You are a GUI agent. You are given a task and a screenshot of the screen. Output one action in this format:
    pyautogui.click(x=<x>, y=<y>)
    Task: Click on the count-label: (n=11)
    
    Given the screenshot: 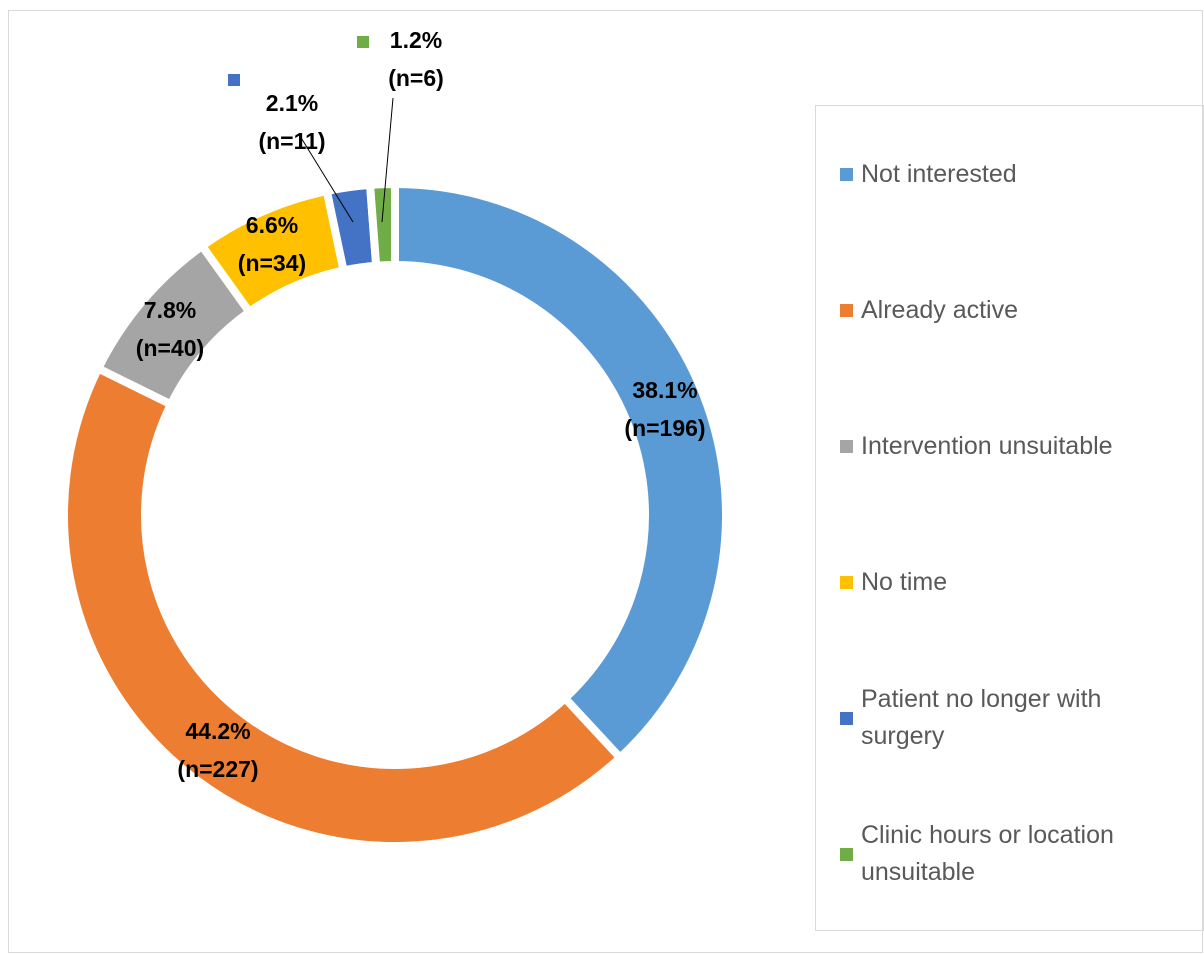 What is the action you would take?
    pyautogui.click(x=291, y=141)
    